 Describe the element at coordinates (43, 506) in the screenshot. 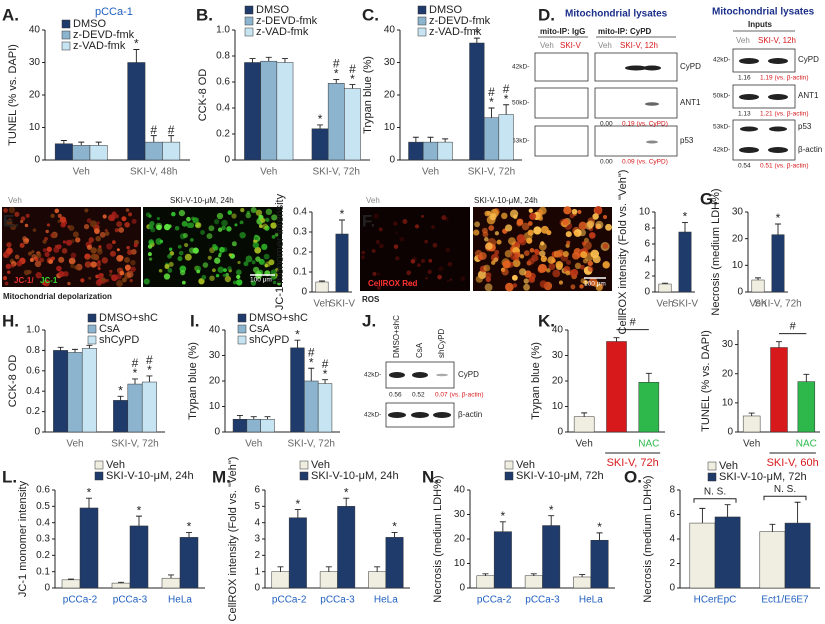

I see `y-tick-label: 0.5` at that location.